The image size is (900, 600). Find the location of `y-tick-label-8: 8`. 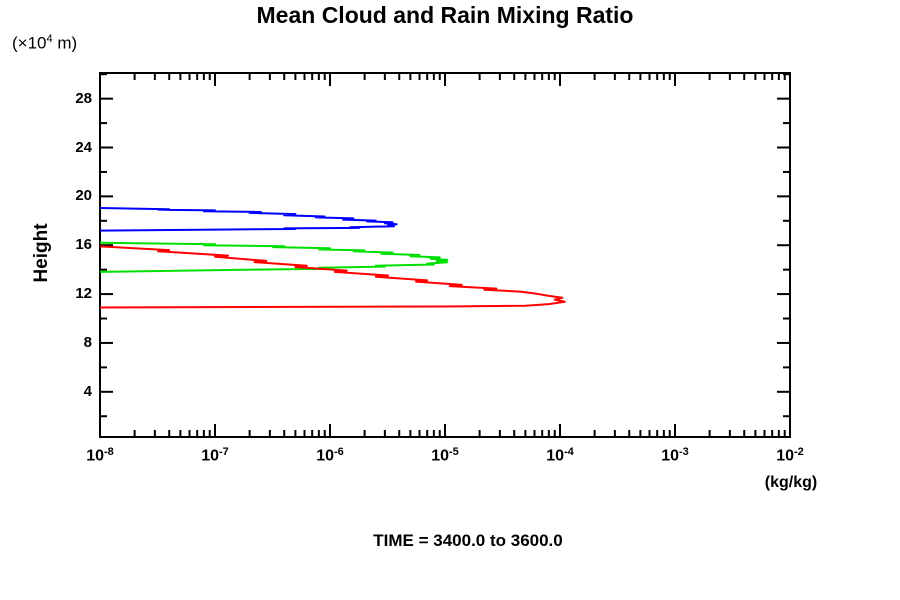

y-tick-label-8: 8 is located at coordinates (87, 342).